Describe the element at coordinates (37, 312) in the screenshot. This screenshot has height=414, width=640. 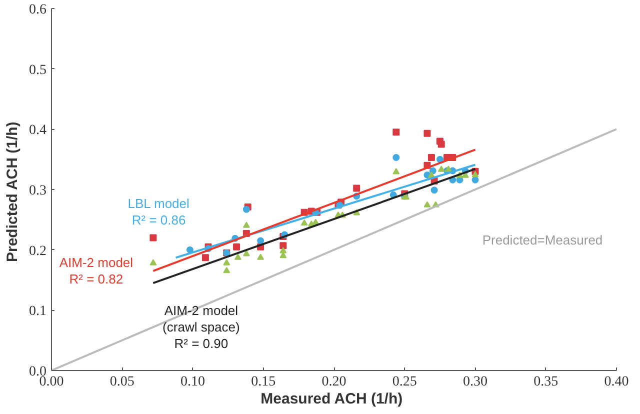
I see `y-tick-label: 0.1` at that location.